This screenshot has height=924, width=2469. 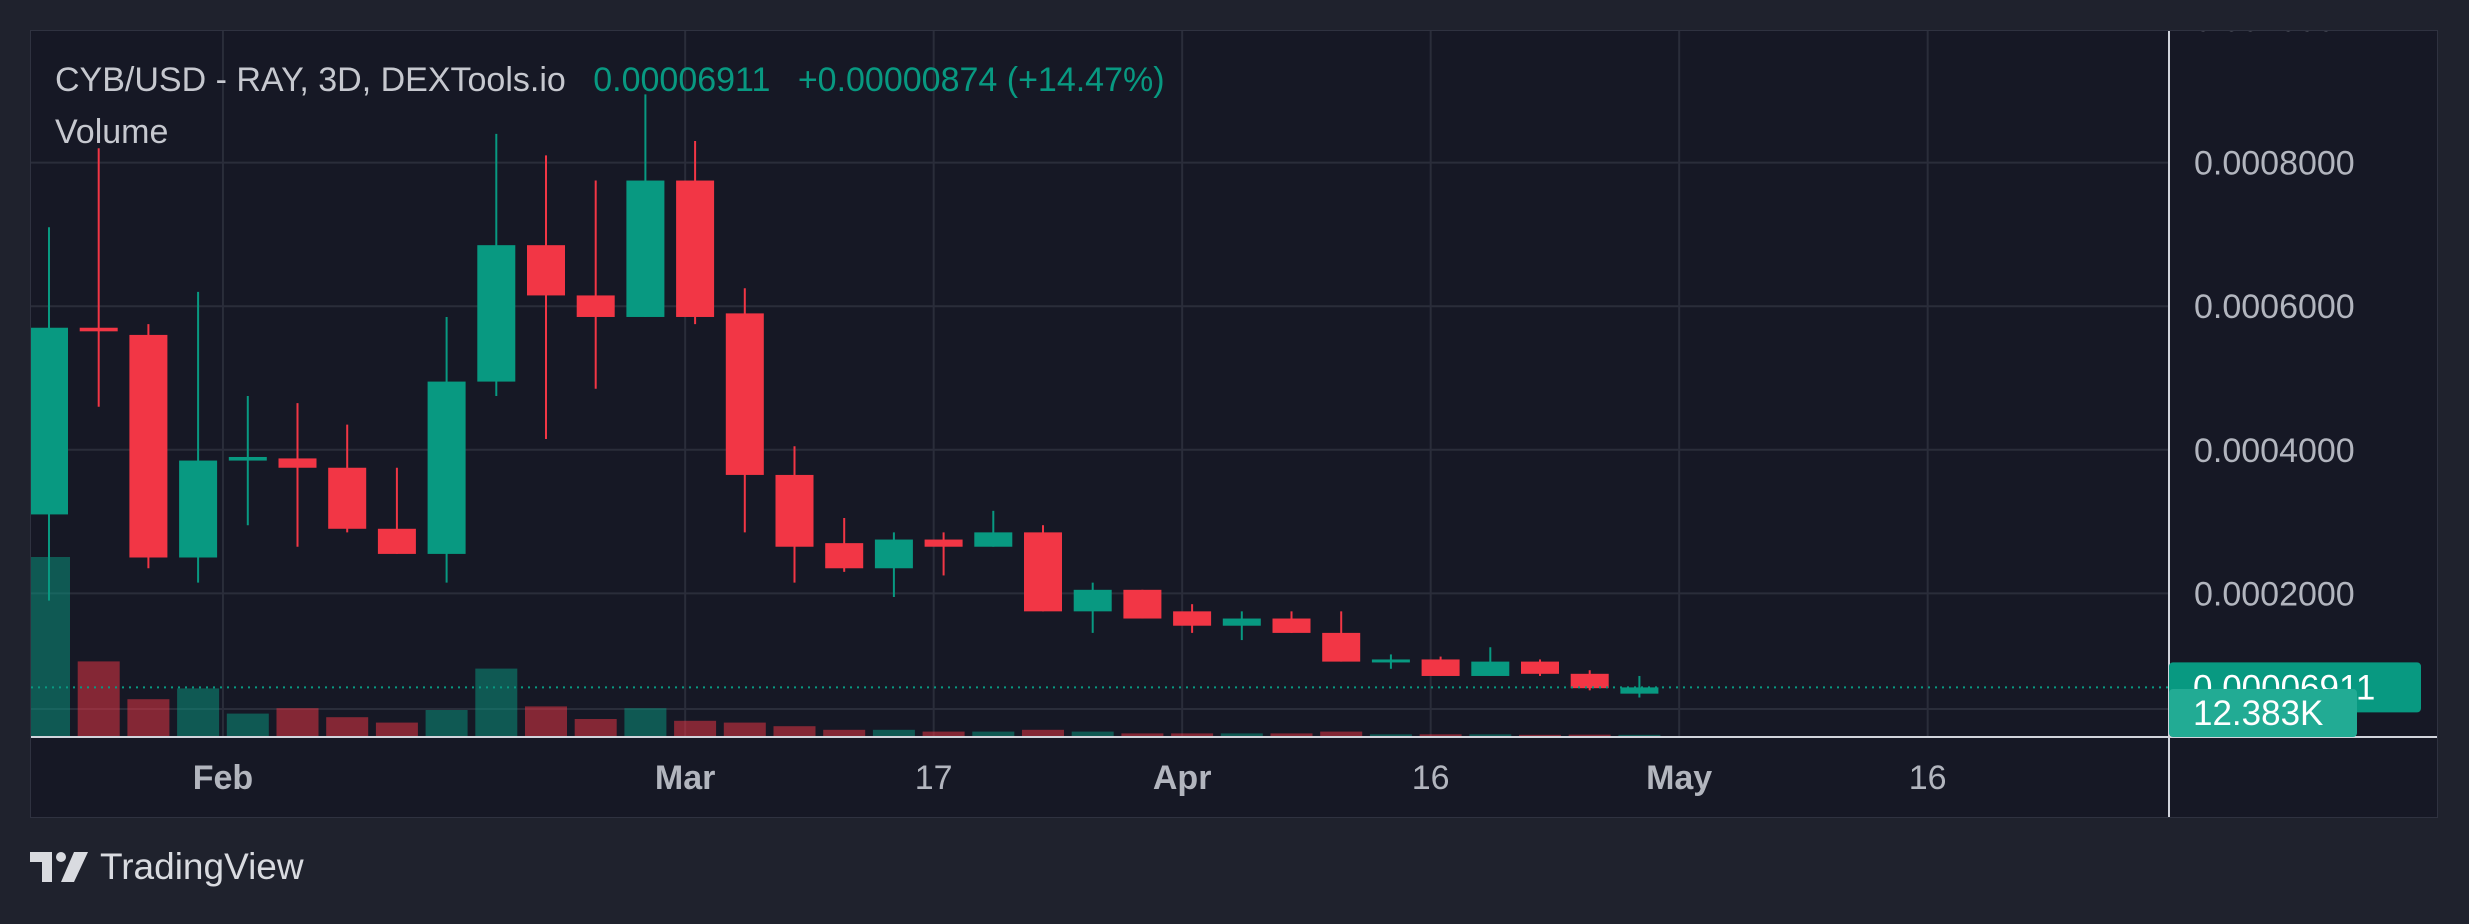 I want to click on volume-indicator-label: Volume, so click(x=112, y=132).